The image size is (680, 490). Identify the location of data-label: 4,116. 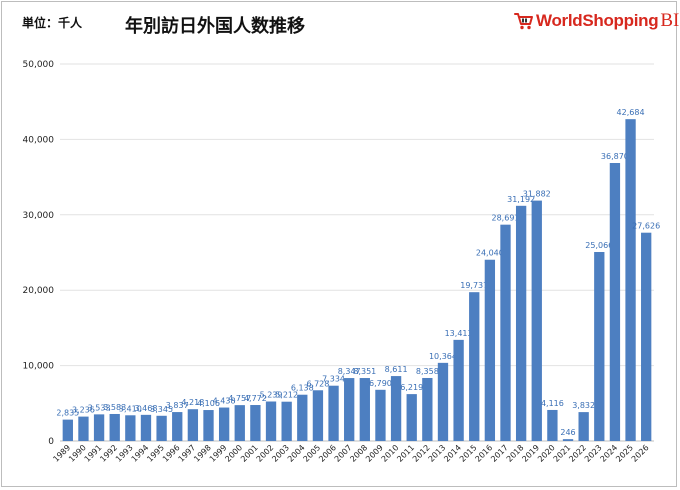
(552, 403).